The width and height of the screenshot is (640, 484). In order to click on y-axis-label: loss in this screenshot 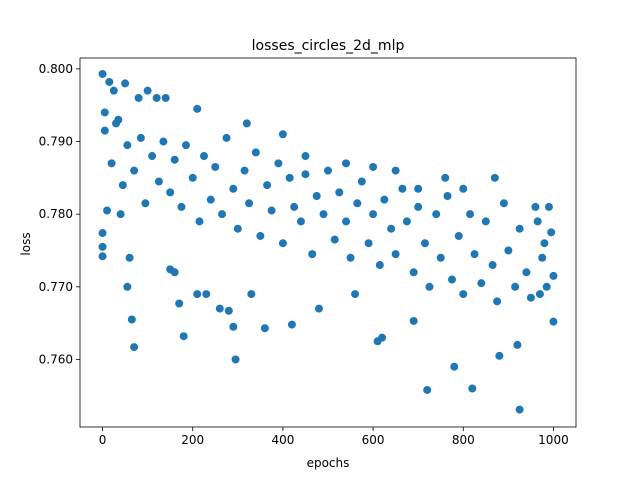, I will do `click(26, 243)`.